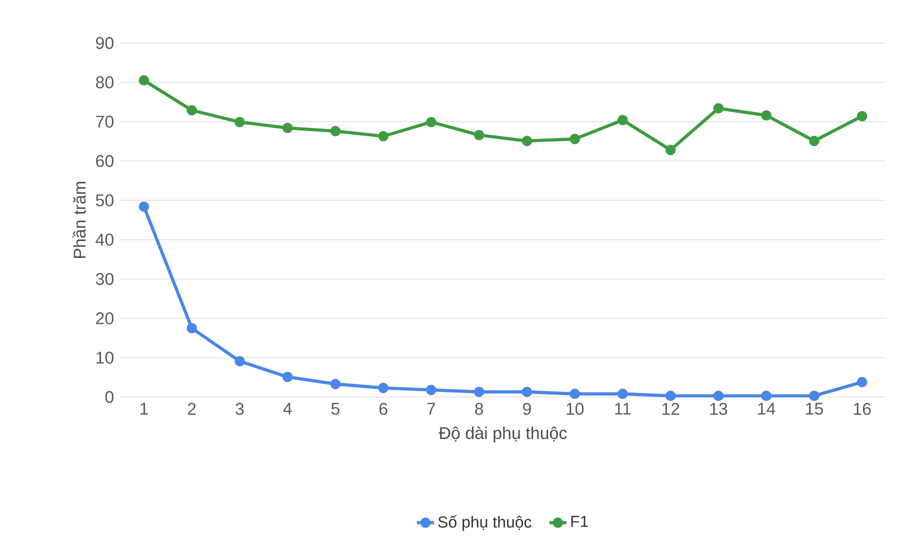 The height and width of the screenshot is (553, 902). What do you see at coordinates (579, 521) in the screenshot?
I see `legend-label: F1` at bounding box center [579, 521].